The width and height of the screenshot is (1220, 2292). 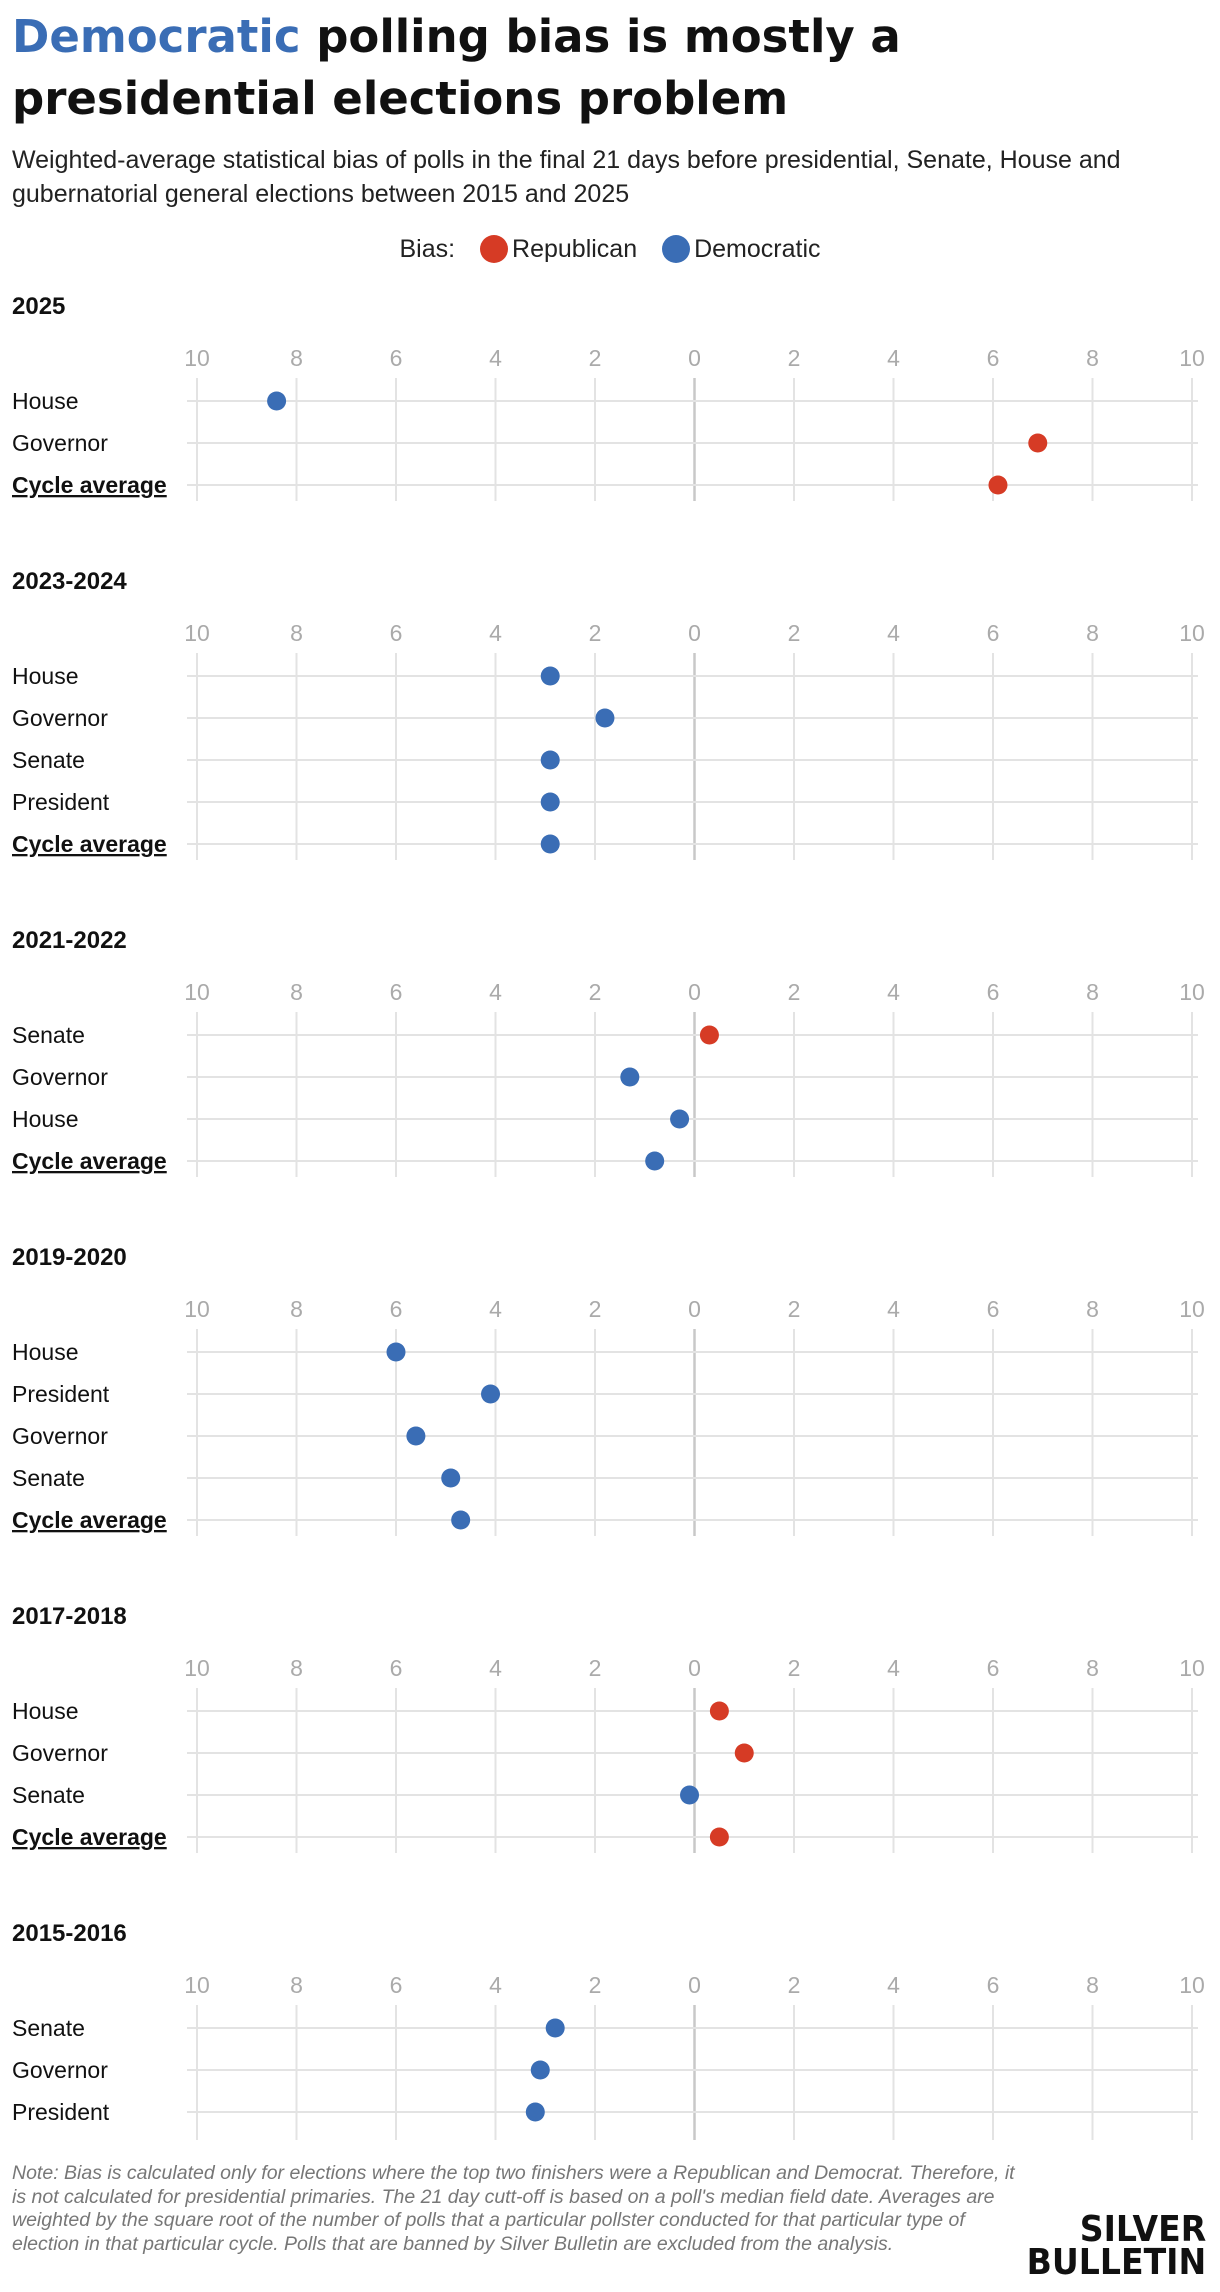 What do you see at coordinates (69, 1616) in the screenshot?
I see `panel-title: 2017-2018` at bounding box center [69, 1616].